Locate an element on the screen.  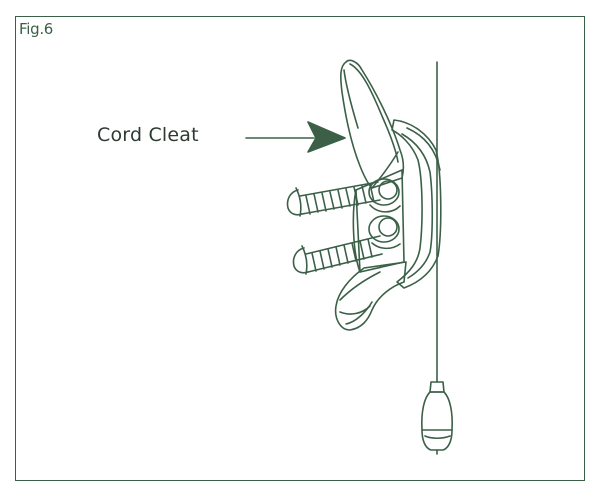
cleat-base-plate is located at coordinates (416, 204).